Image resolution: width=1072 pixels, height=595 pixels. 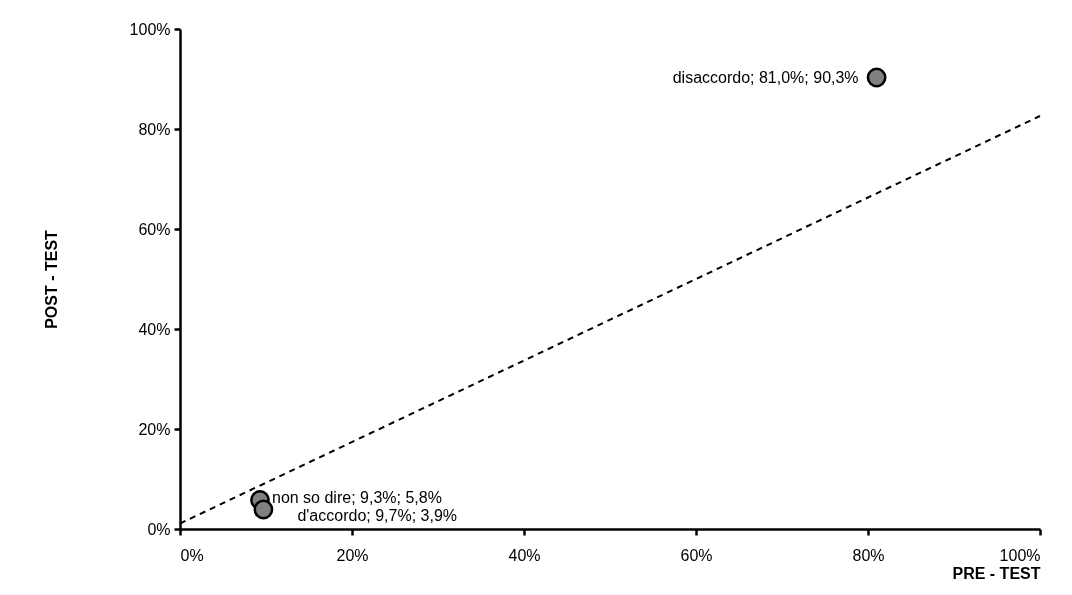 What do you see at coordinates (524, 555) in the screenshot?
I see `x-tick-label: 40%` at bounding box center [524, 555].